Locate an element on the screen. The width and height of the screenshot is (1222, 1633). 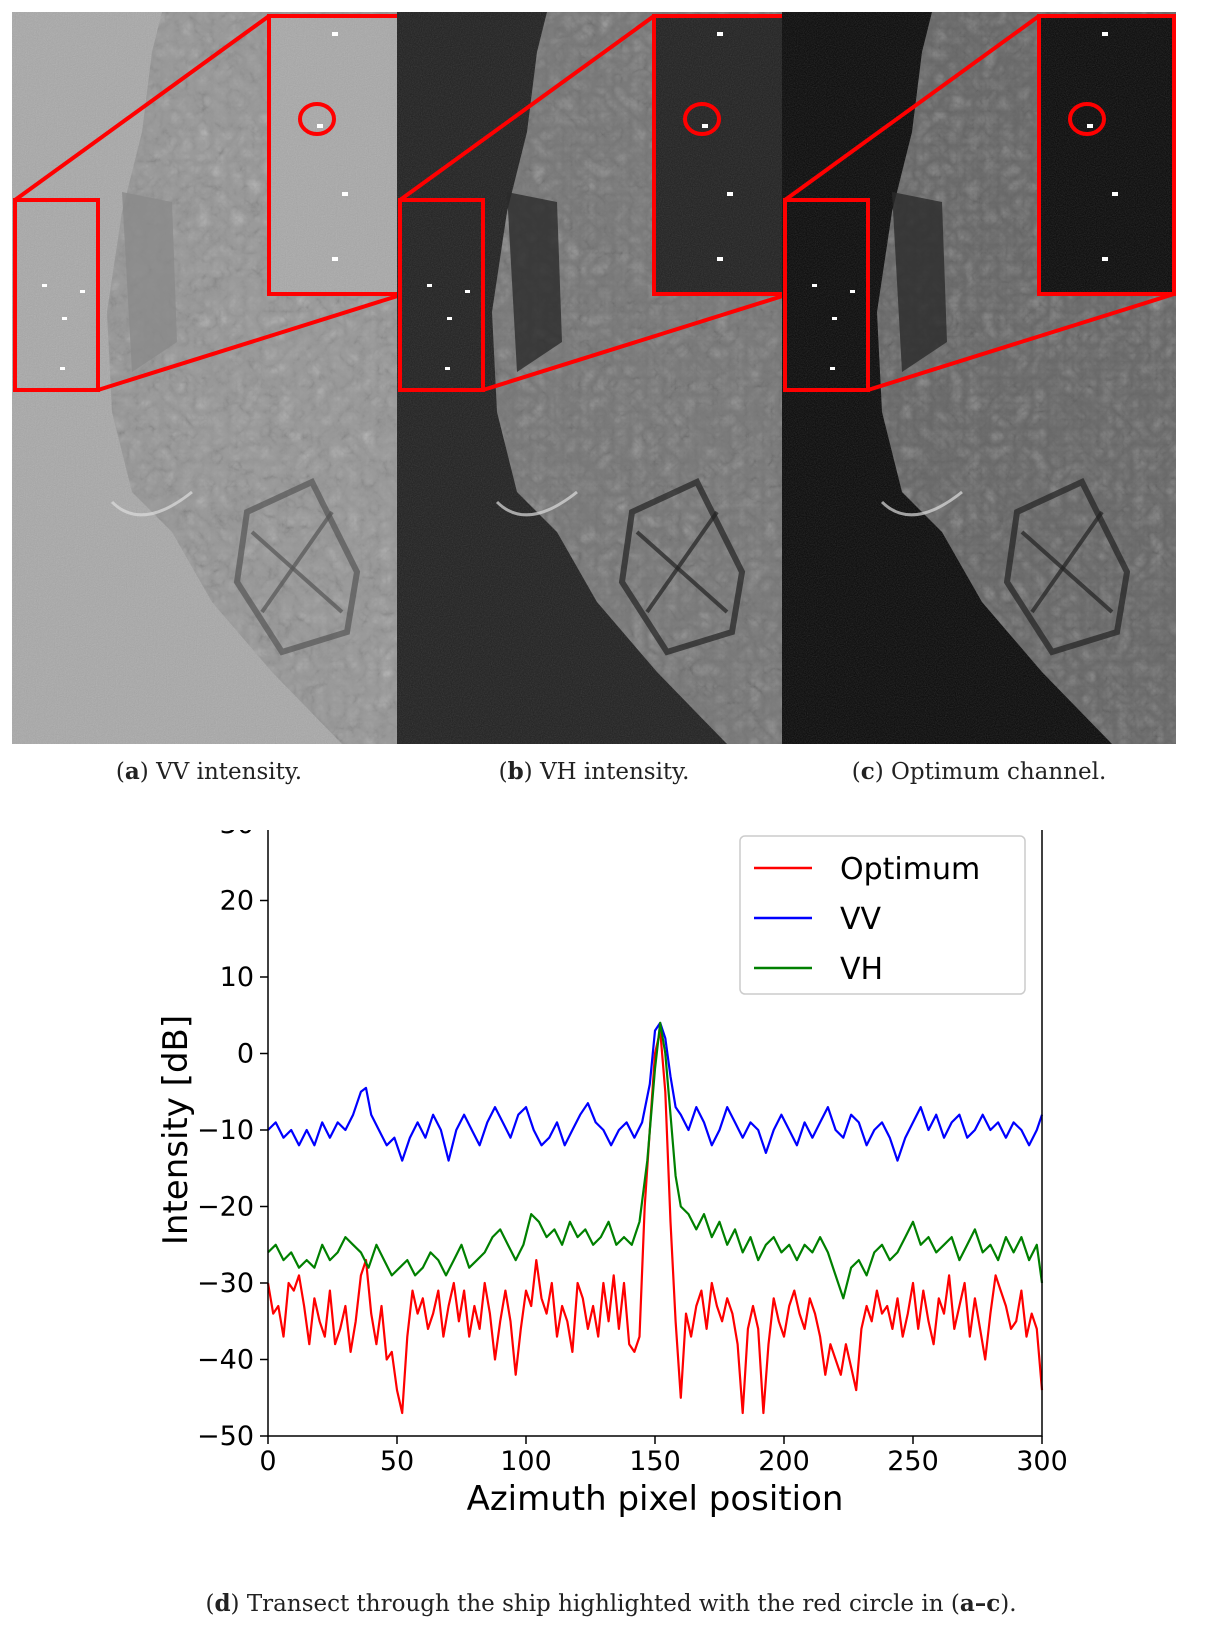
caption-ref: a–c is located at coordinates (980, 1603).